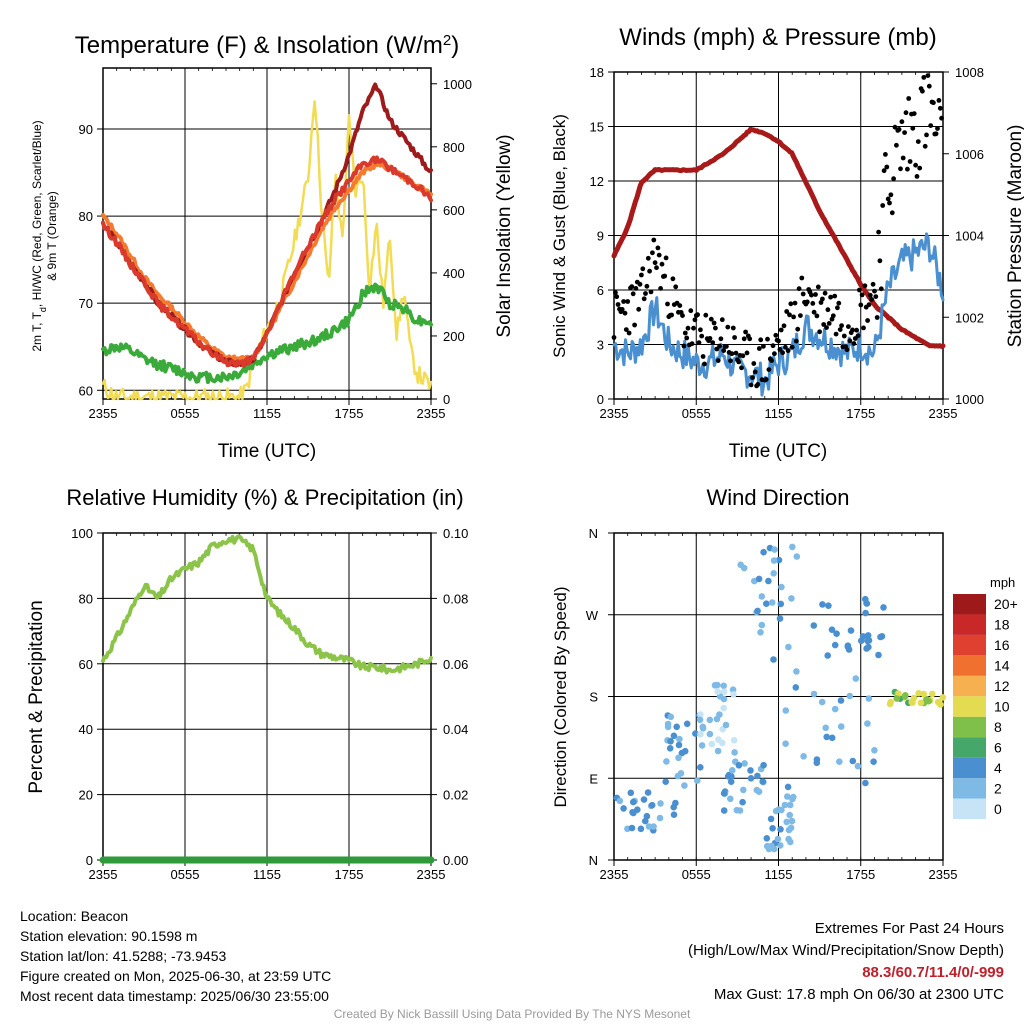 The image size is (1024, 1024). I want to click on temp-y2-tick-label: 1000, so click(457, 84).